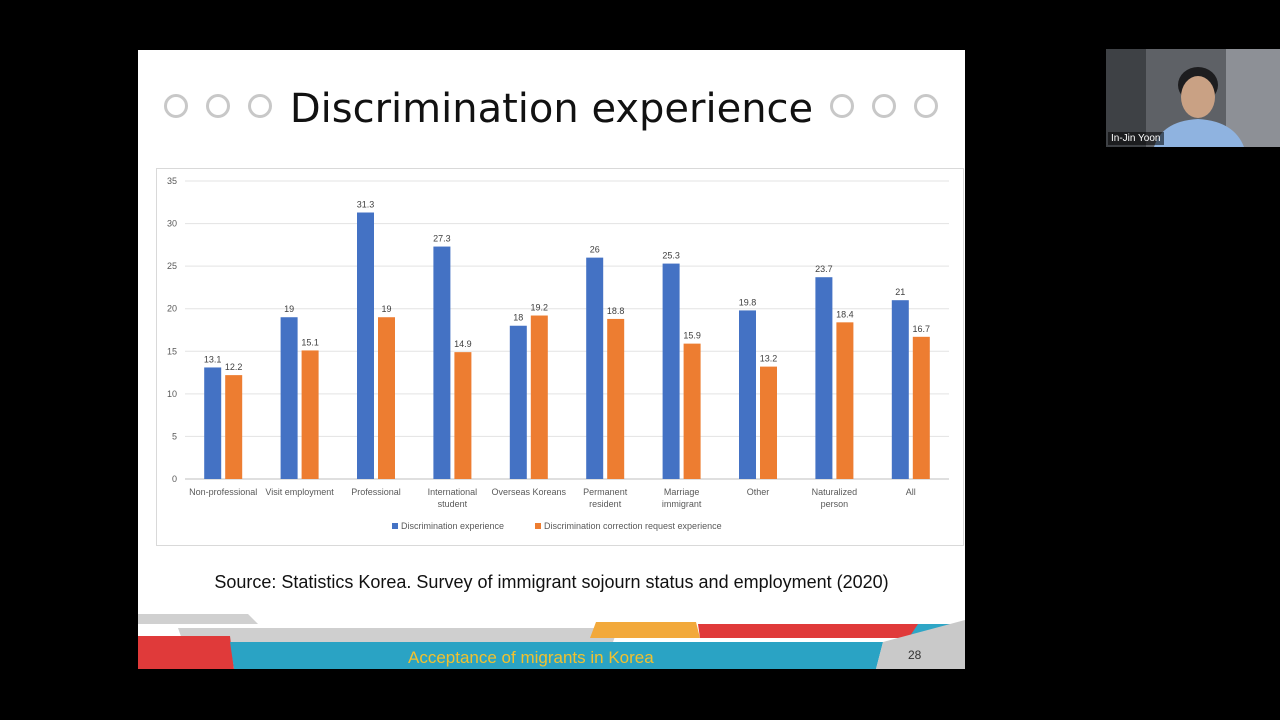 The image size is (1280, 720). What do you see at coordinates (453, 492) in the screenshot?
I see `x-tick-label: International` at bounding box center [453, 492].